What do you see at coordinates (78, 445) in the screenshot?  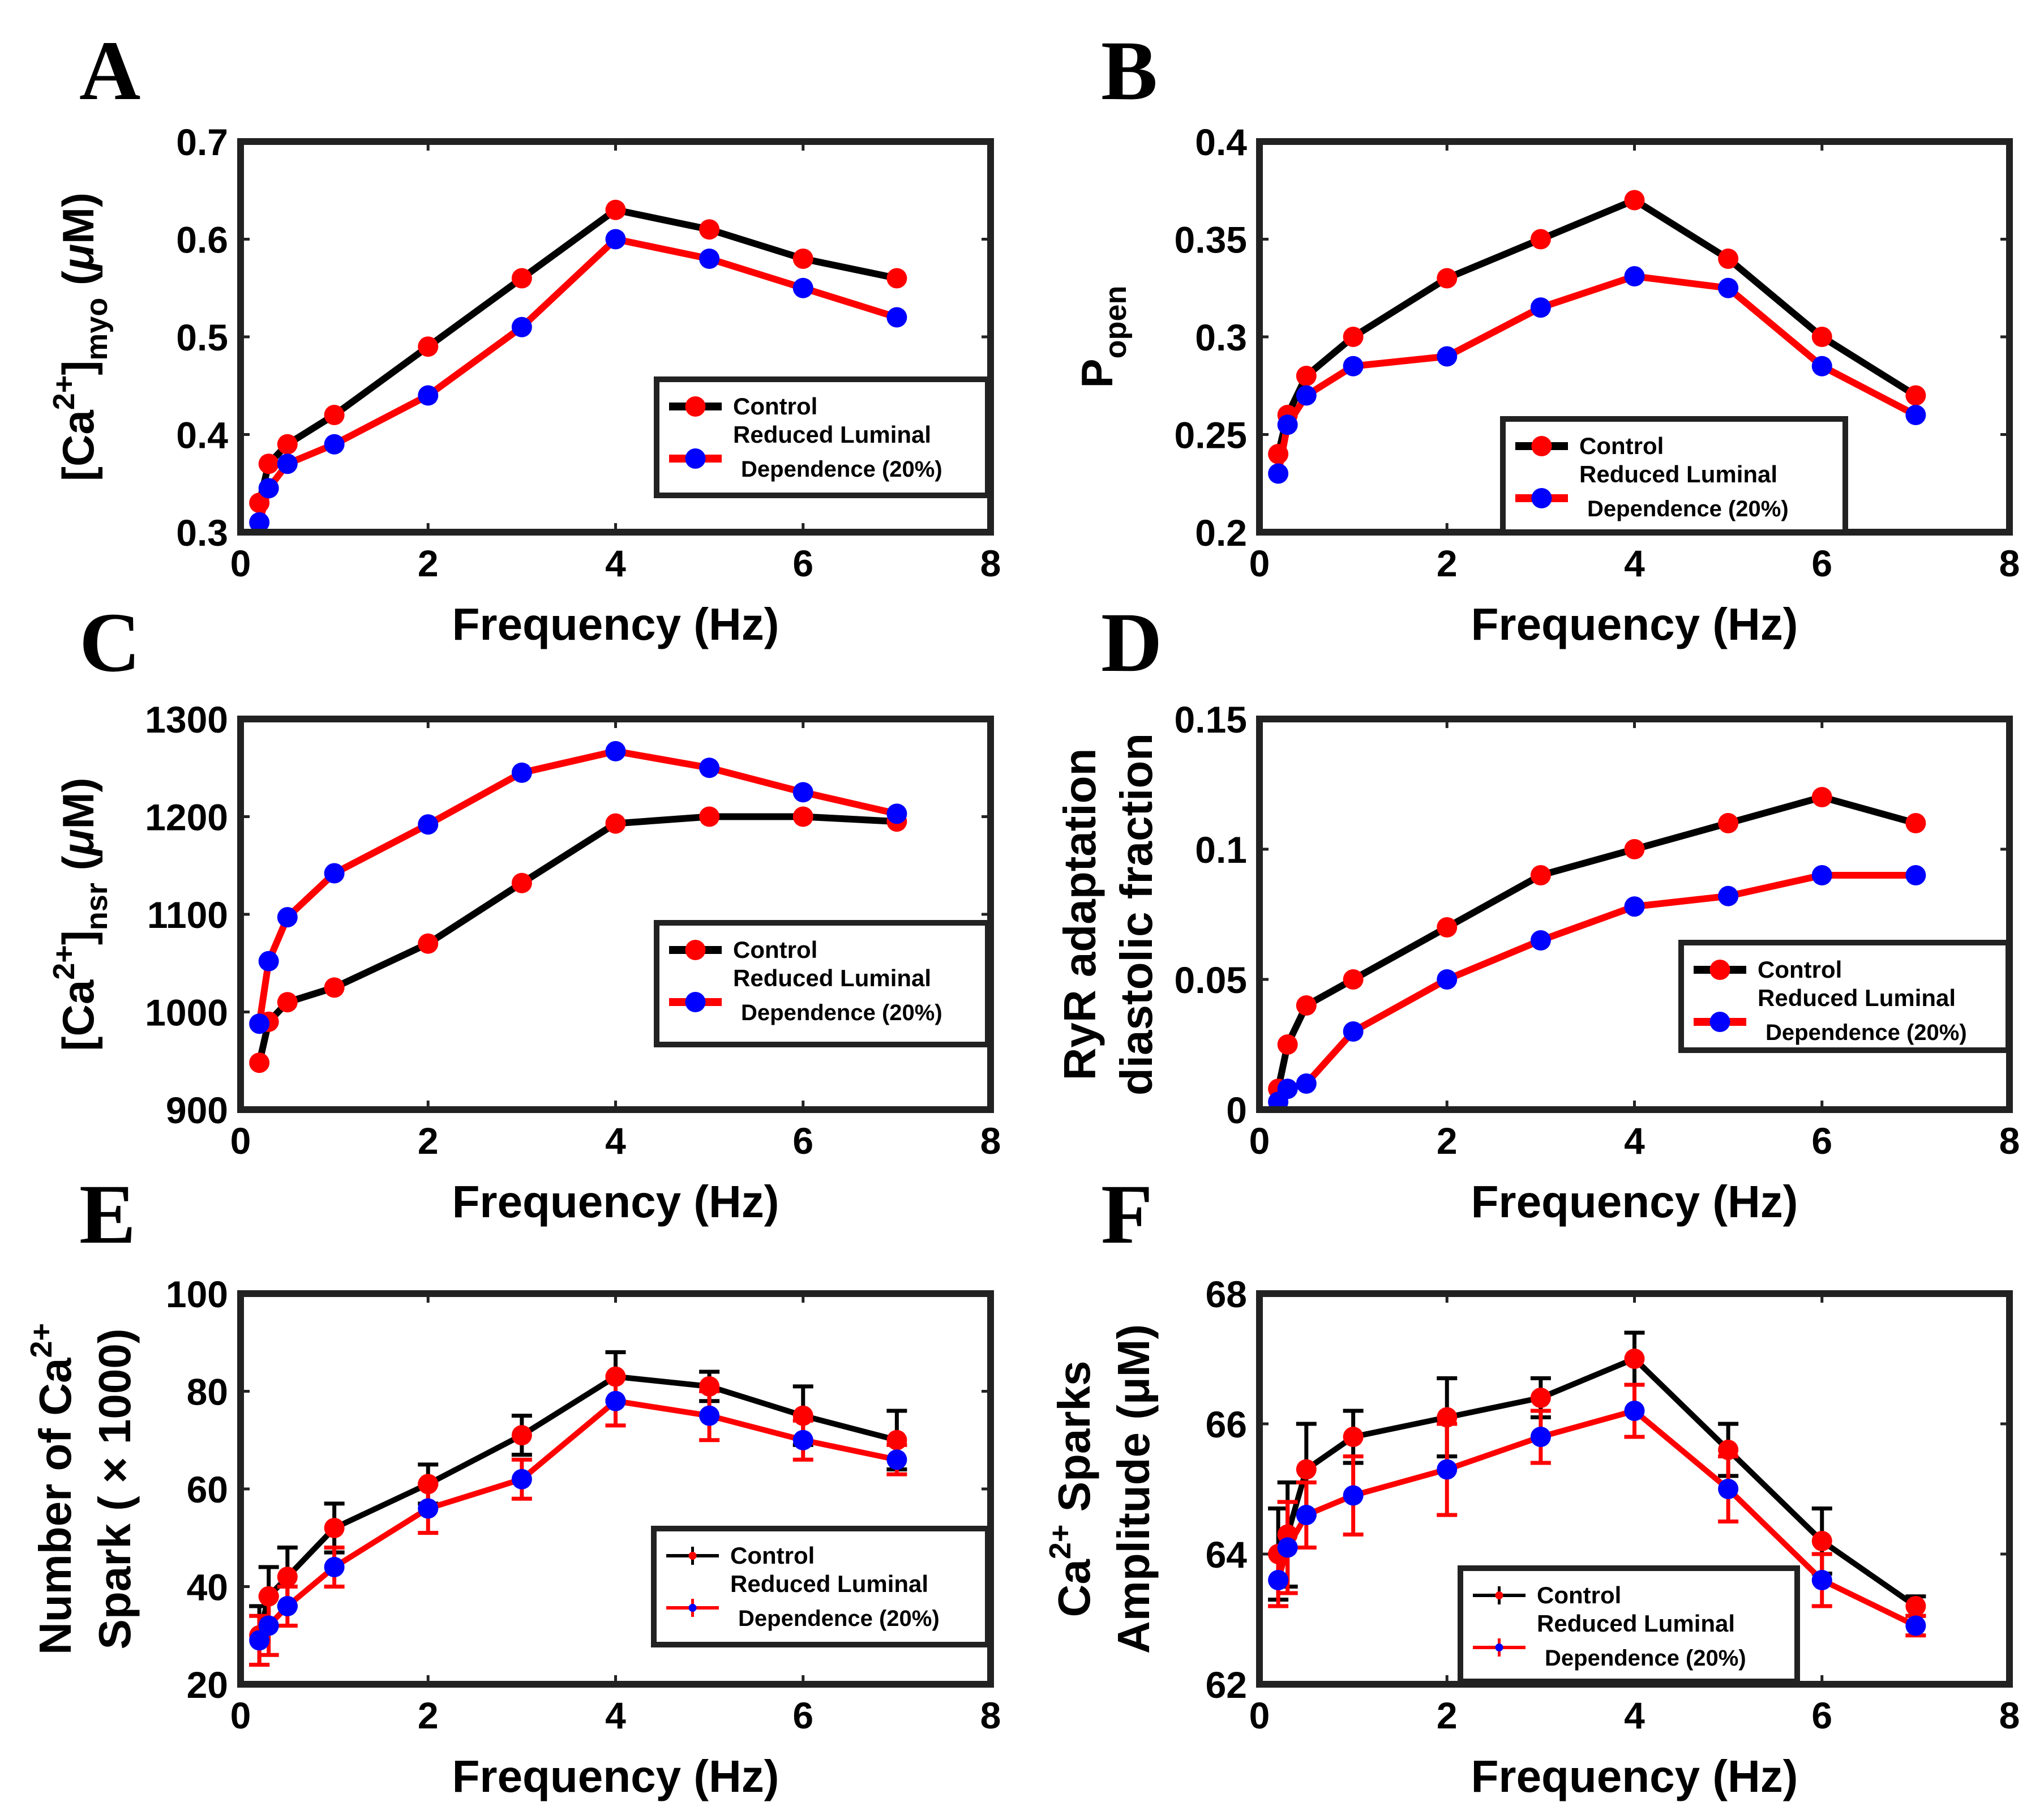 I see `y-label-main: [Ca` at bounding box center [78, 445].